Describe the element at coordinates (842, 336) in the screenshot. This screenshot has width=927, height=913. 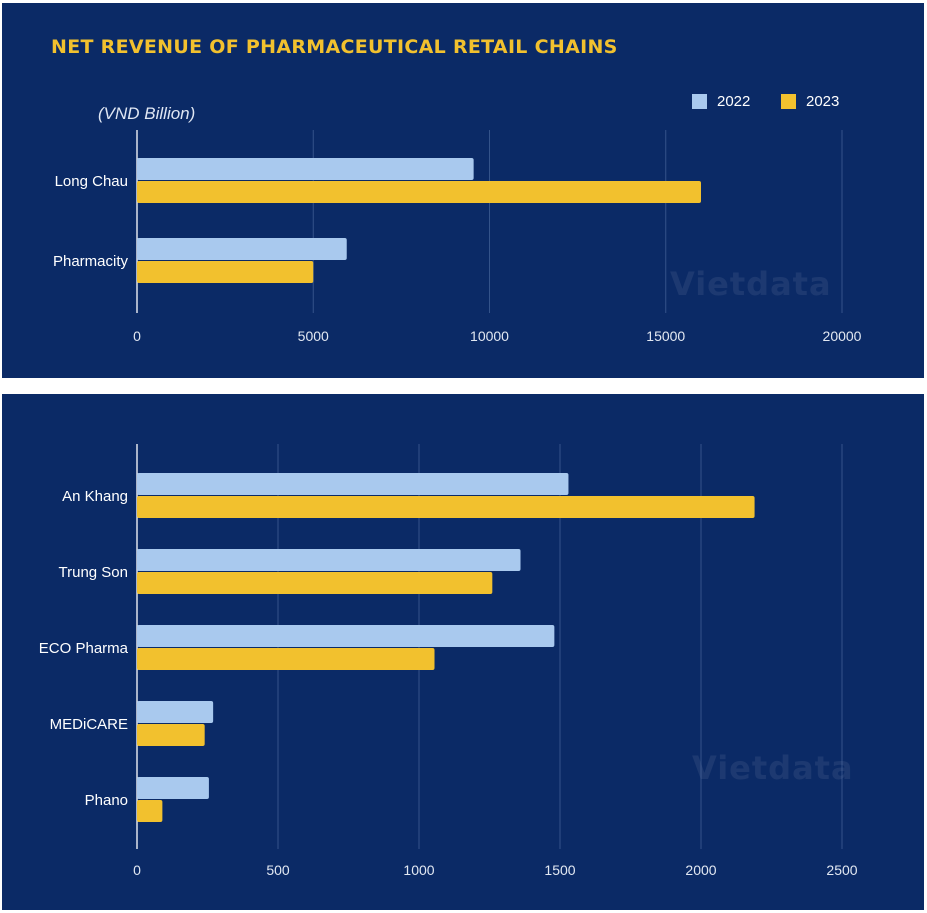
I see `x-tick-label: 20000` at that location.